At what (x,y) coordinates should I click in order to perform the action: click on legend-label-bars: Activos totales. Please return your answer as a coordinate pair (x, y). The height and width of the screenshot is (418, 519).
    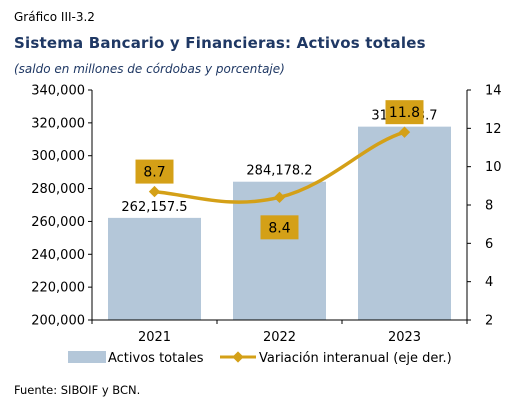
    Looking at the image, I should click on (156, 358).